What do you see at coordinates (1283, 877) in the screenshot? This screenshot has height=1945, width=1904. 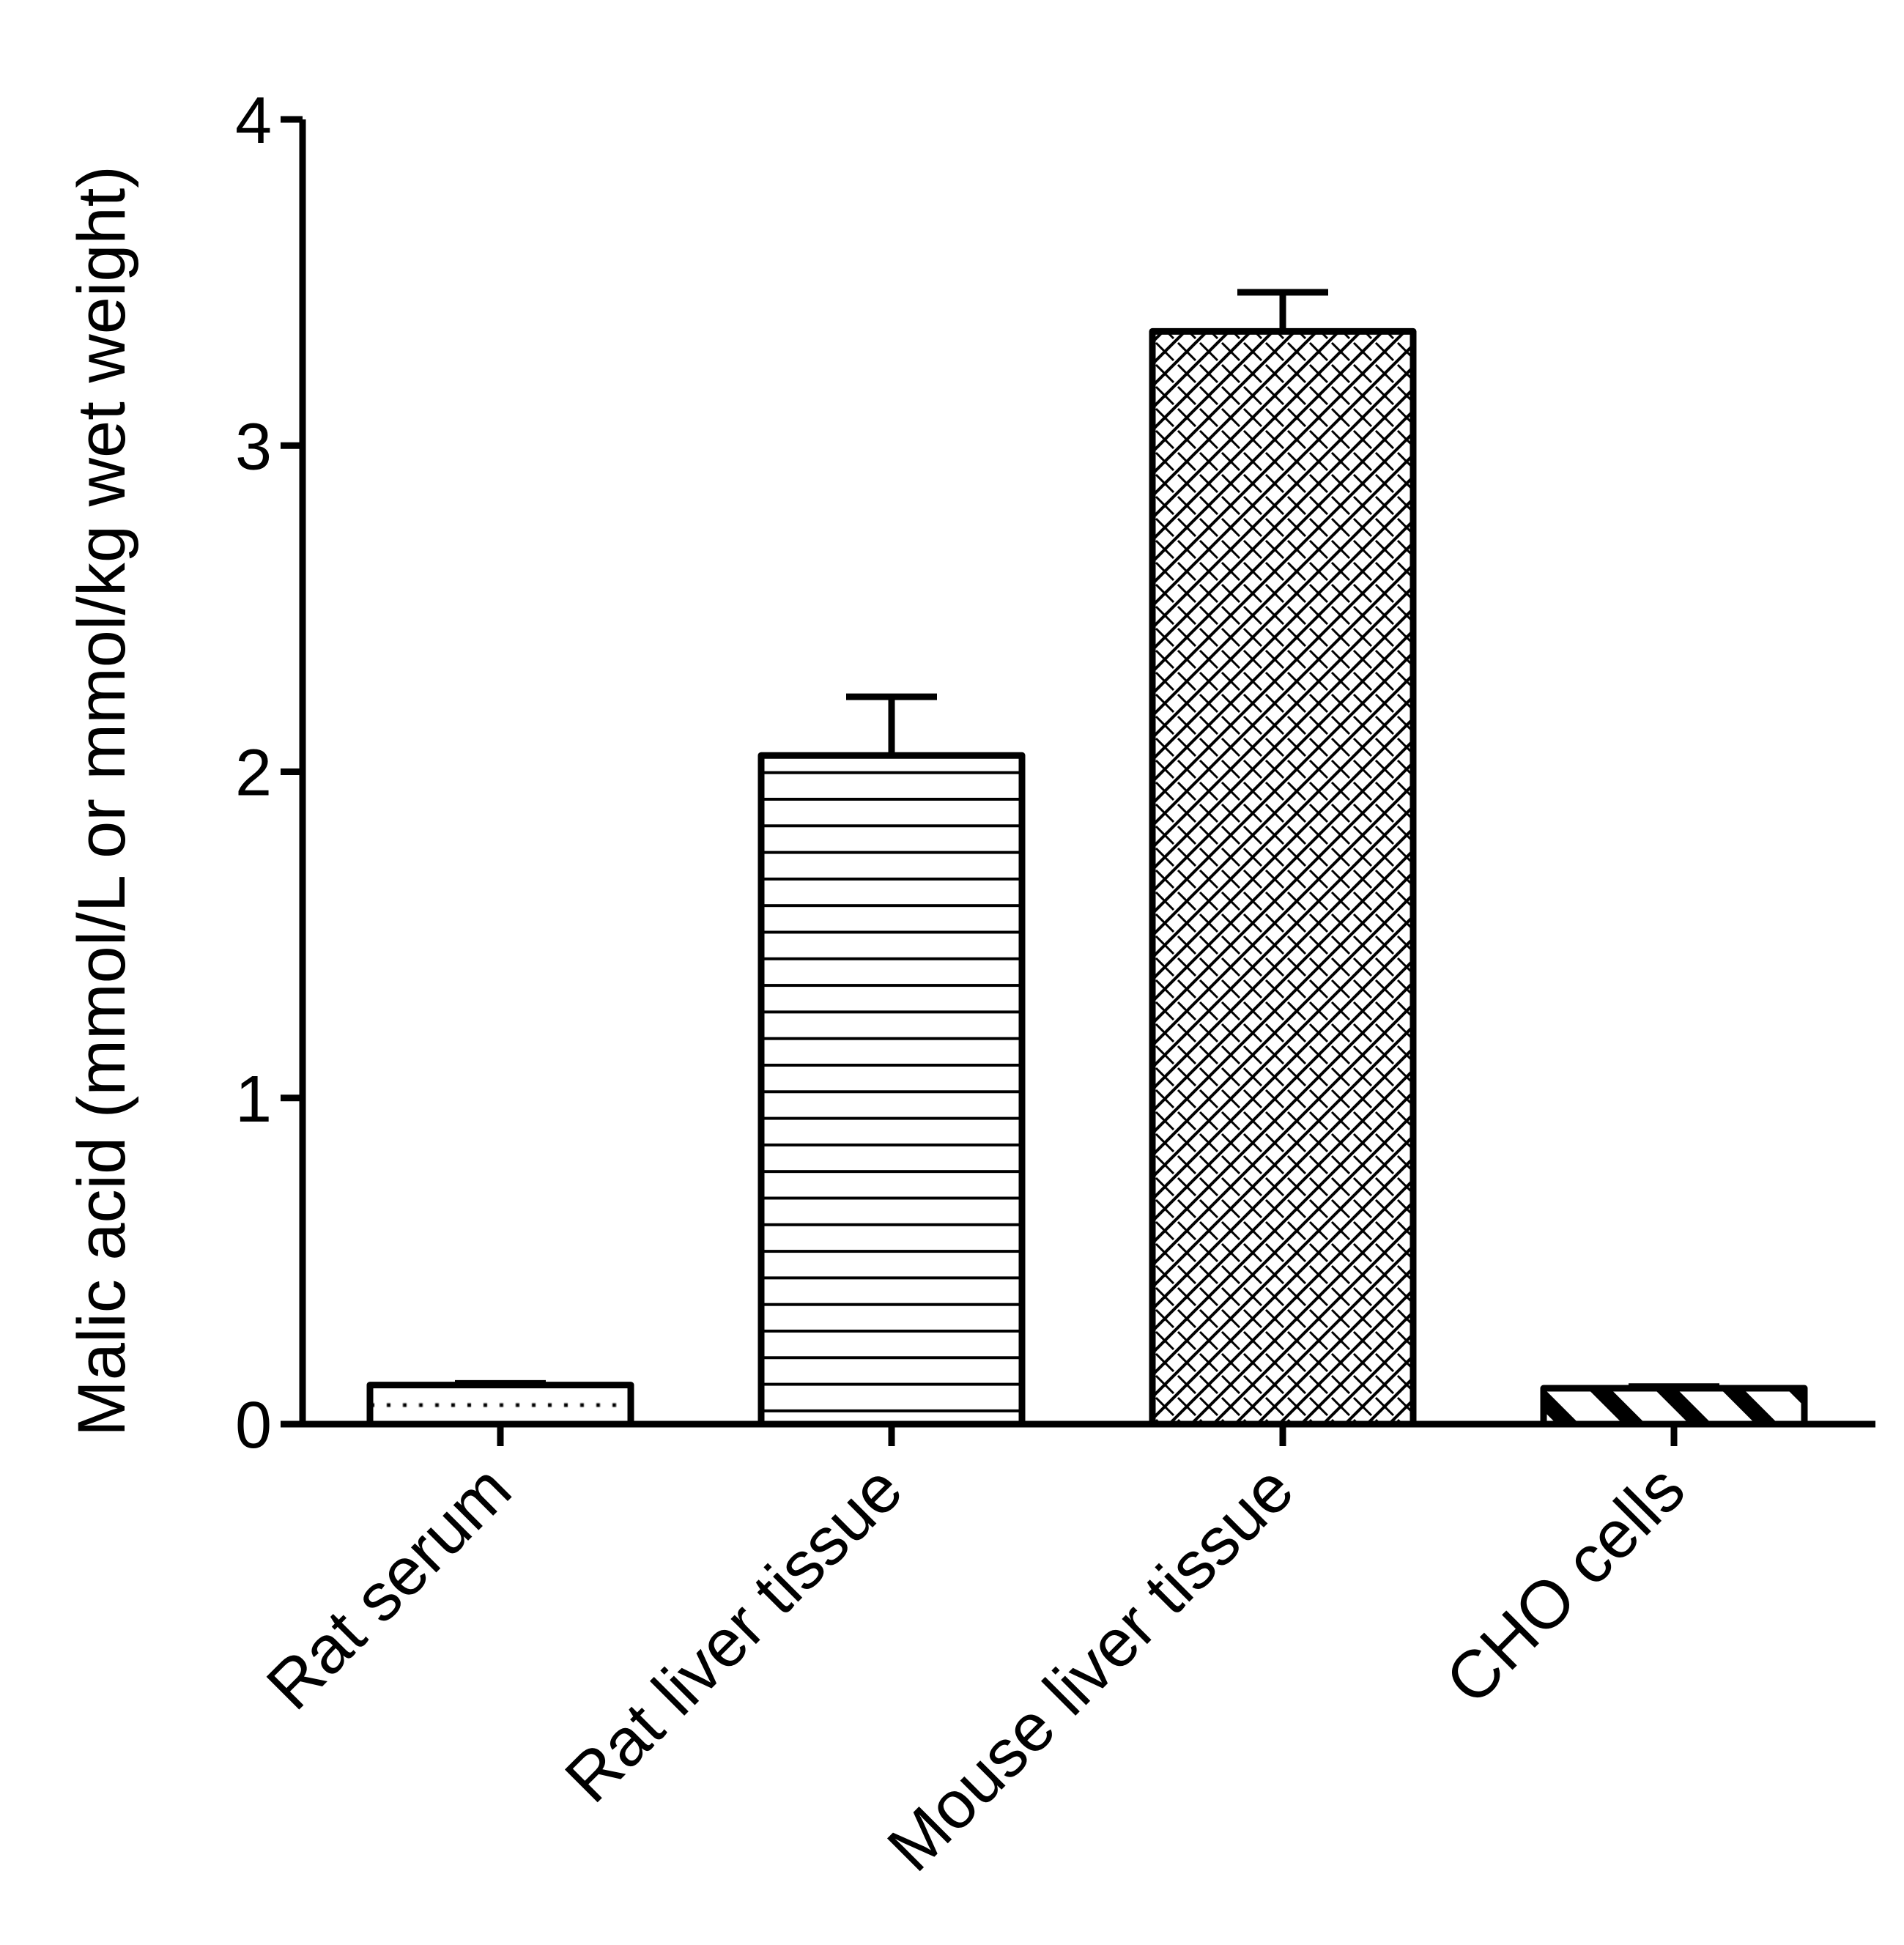 I see `bar-mouse-liver-tissue` at bounding box center [1283, 877].